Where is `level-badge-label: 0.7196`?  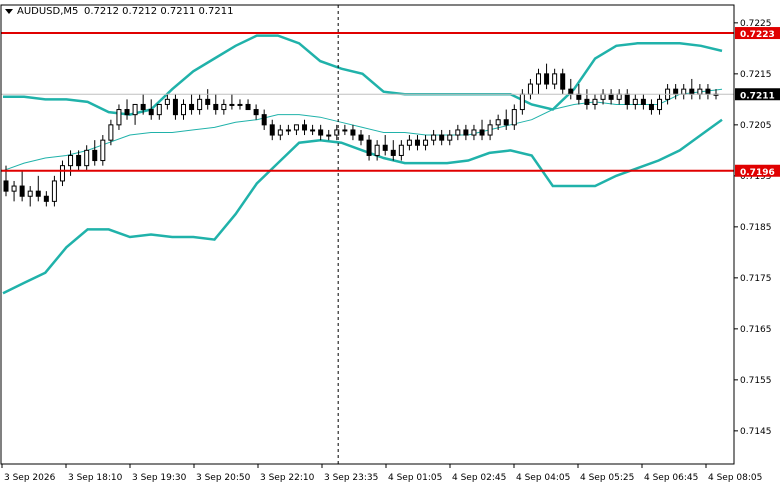
level-badge-label: 0.7196 is located at coordinates (757, 173).